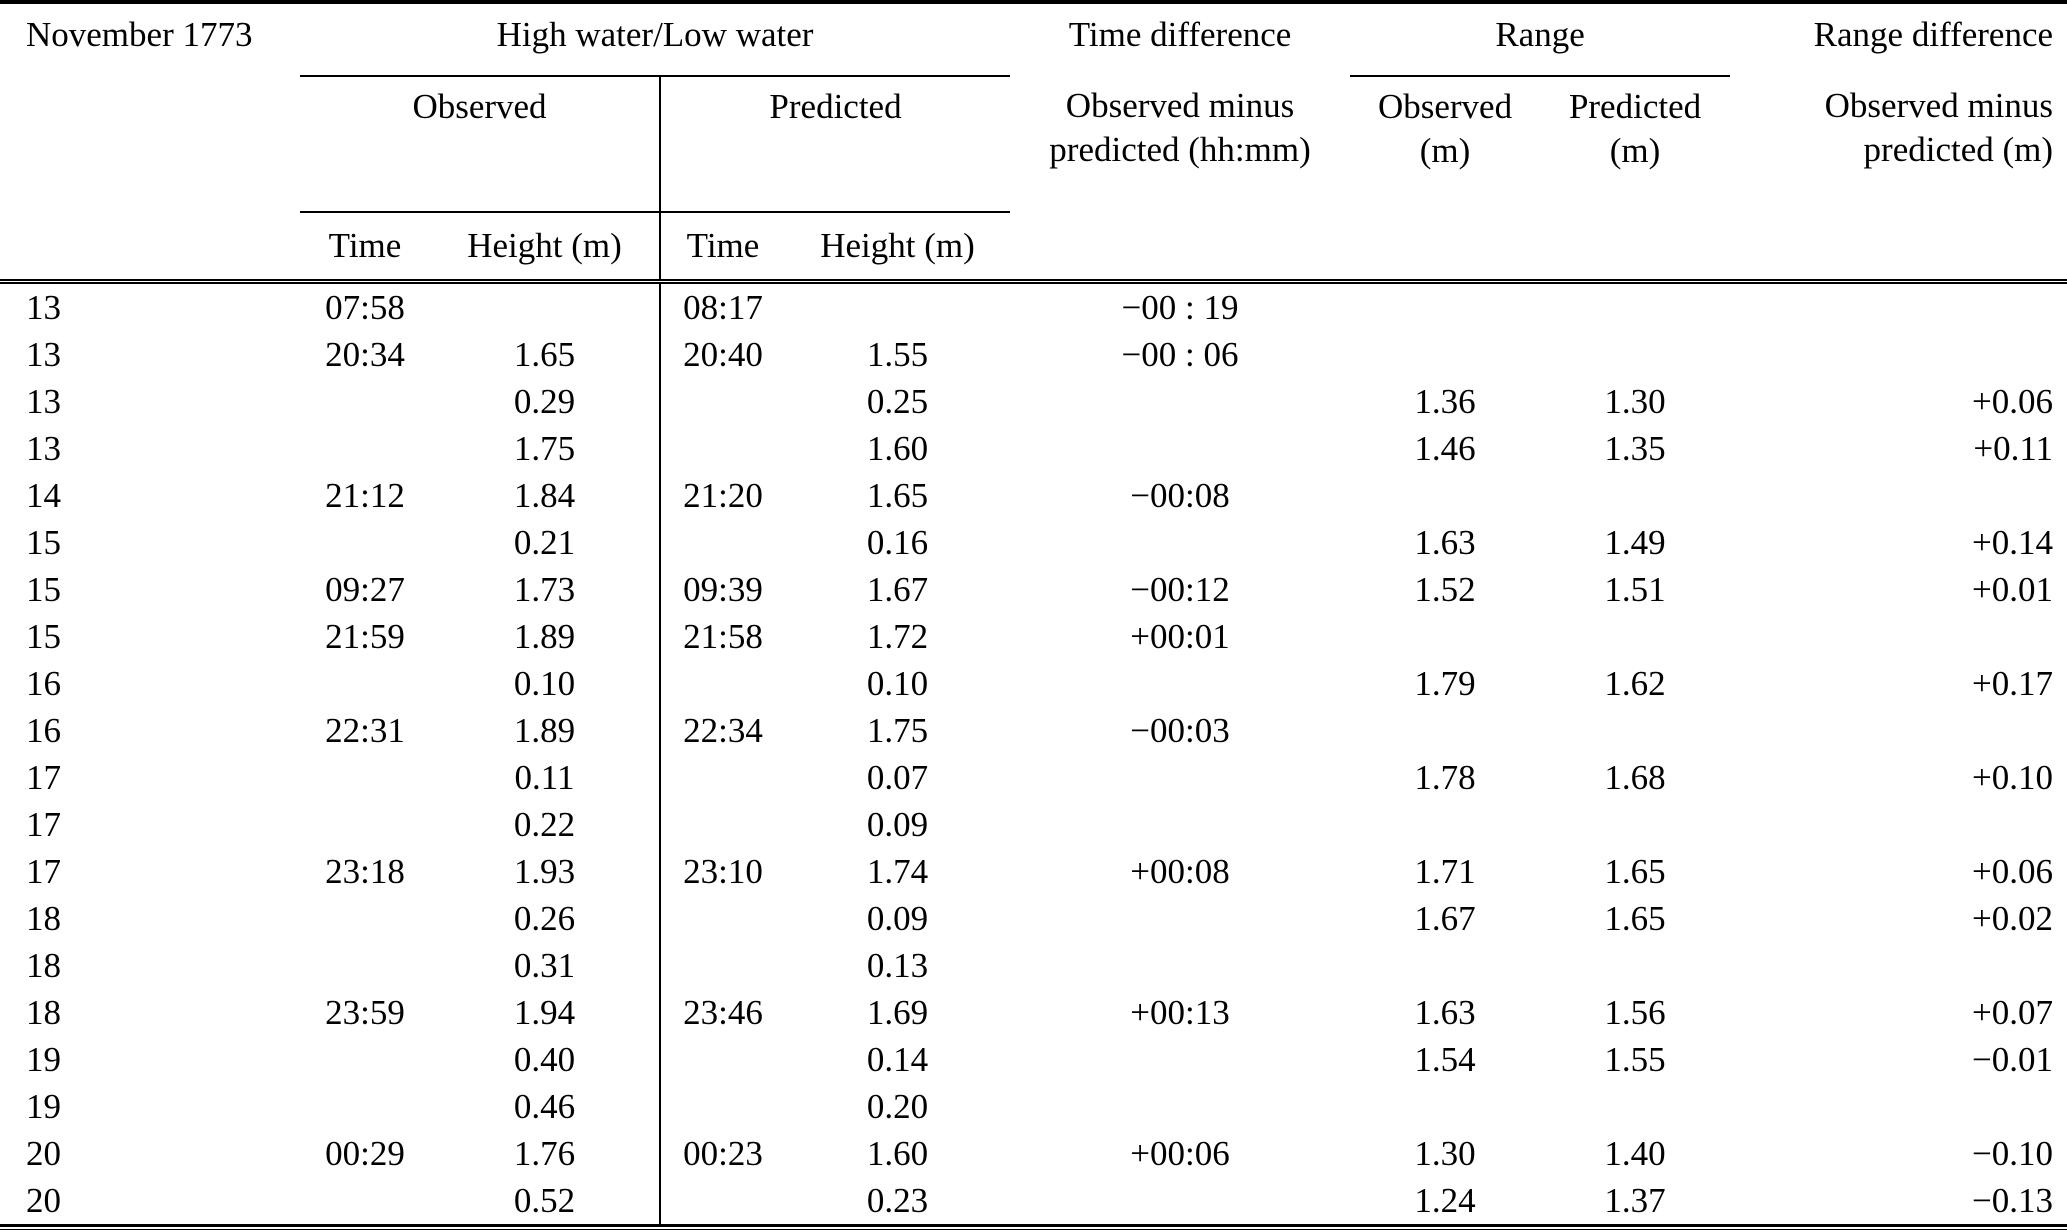 The image size is (2067, 1230). Describe the element at coordinates (897, 730) in the screenshot. I see `cell-predicted-height: 1.75` at that location.